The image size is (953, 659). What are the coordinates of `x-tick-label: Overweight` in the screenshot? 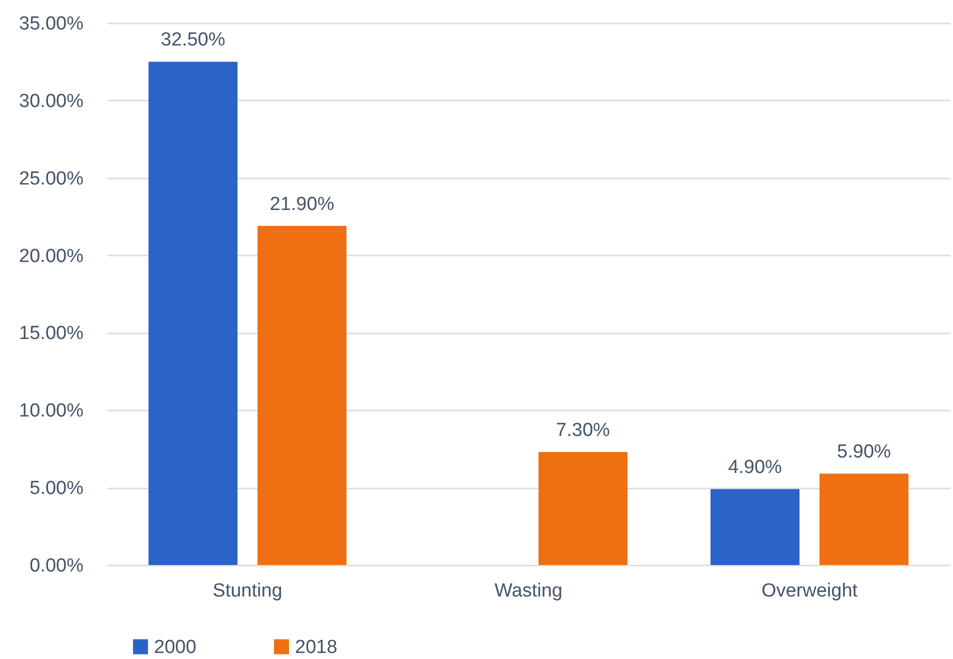 It's located at (809, 591).